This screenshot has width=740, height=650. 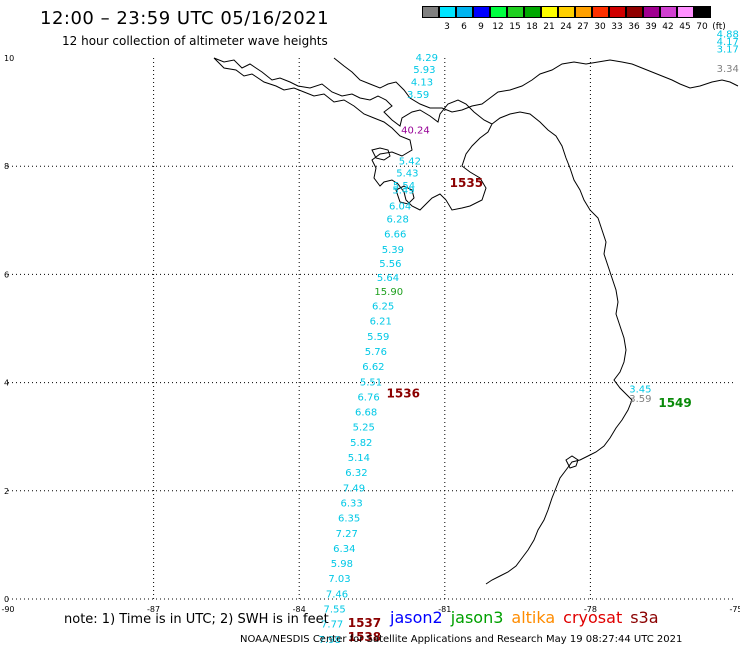 I want to click on wave-height-value: 6.04, so click(x=400, y=206).